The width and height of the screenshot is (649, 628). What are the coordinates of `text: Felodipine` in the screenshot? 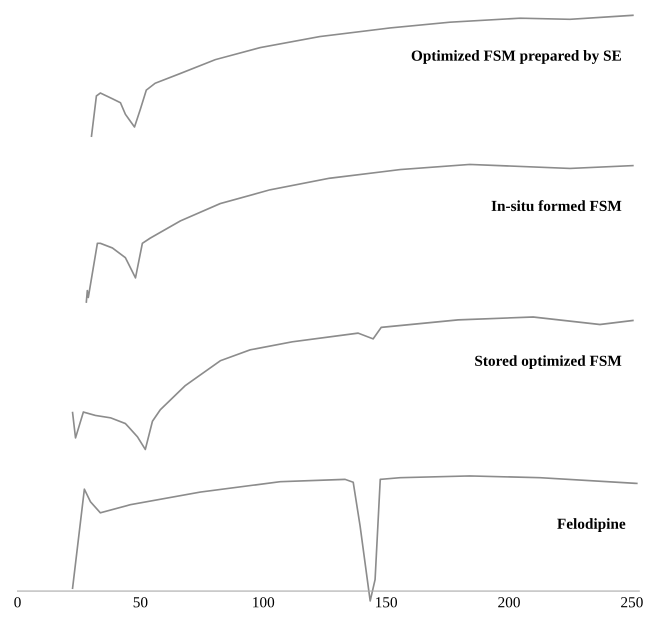 It's located at (591, 525).